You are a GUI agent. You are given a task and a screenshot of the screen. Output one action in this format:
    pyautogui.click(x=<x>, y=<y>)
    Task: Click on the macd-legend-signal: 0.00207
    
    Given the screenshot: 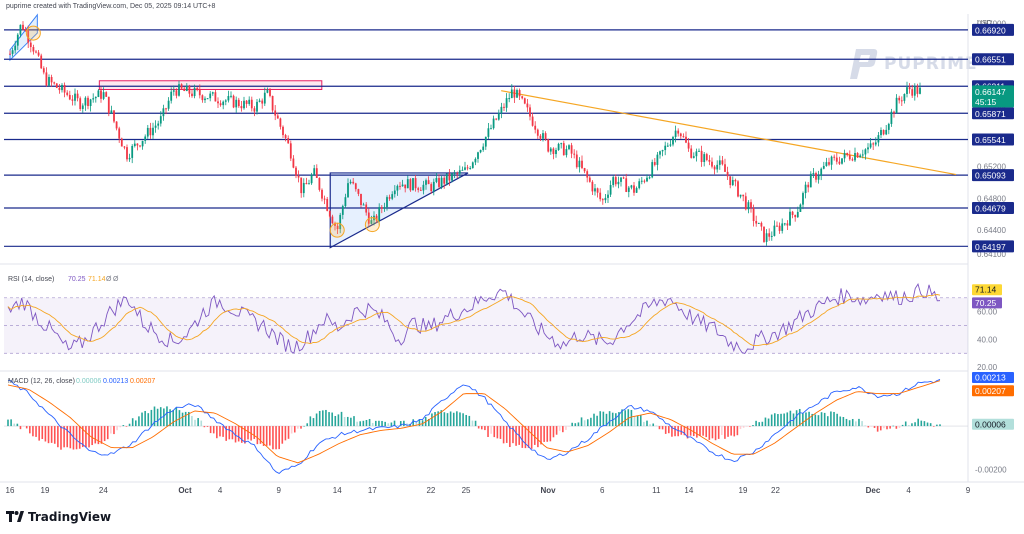 What is the action you would take?
    pyautogui.click(x=142, y=381)
    